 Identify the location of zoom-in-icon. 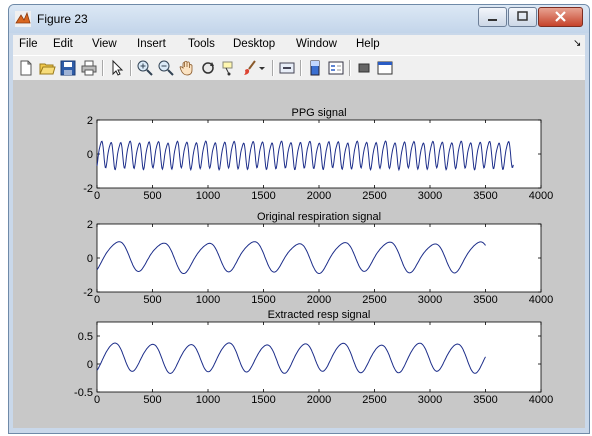
(145, 68).